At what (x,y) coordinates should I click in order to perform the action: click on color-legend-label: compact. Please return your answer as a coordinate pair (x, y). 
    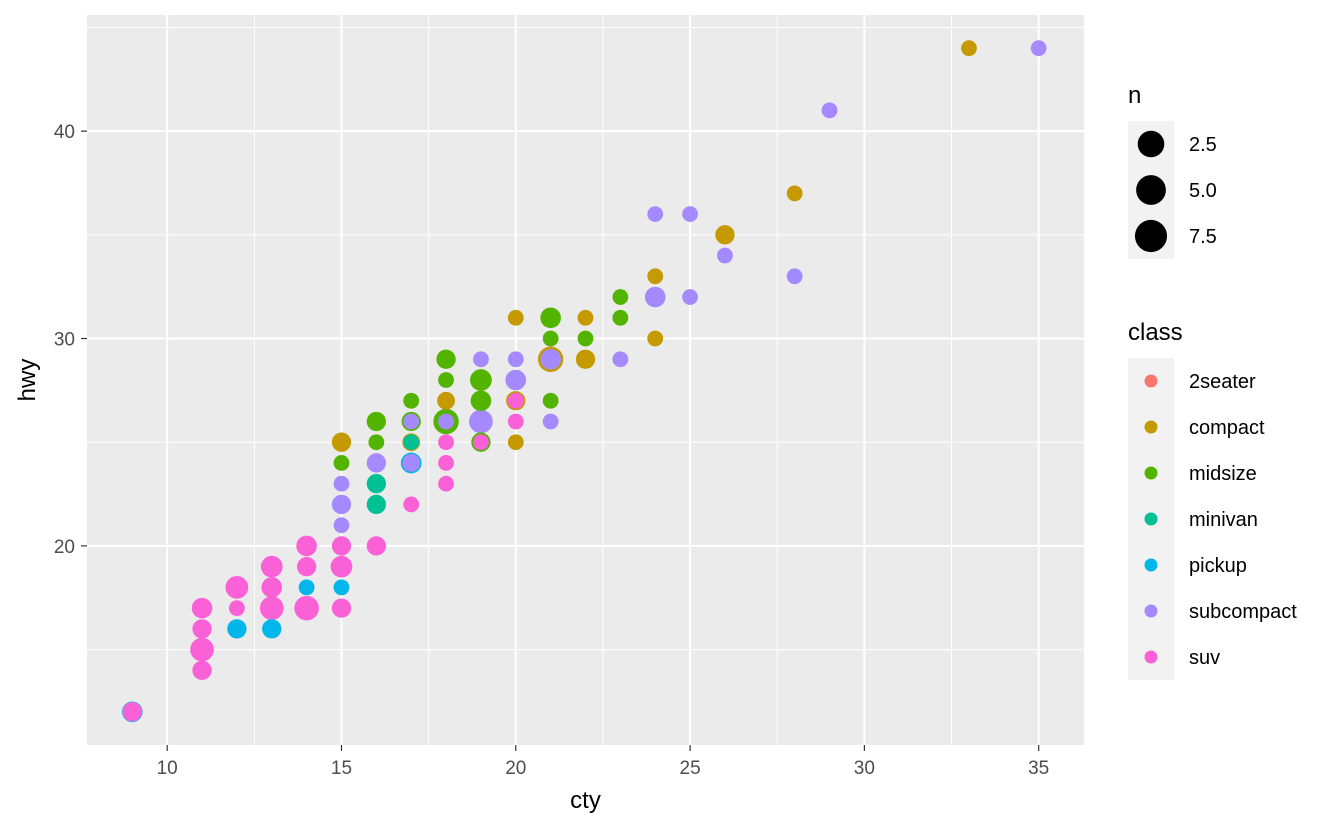
    Looking at the image, I should click on (1227, 428).